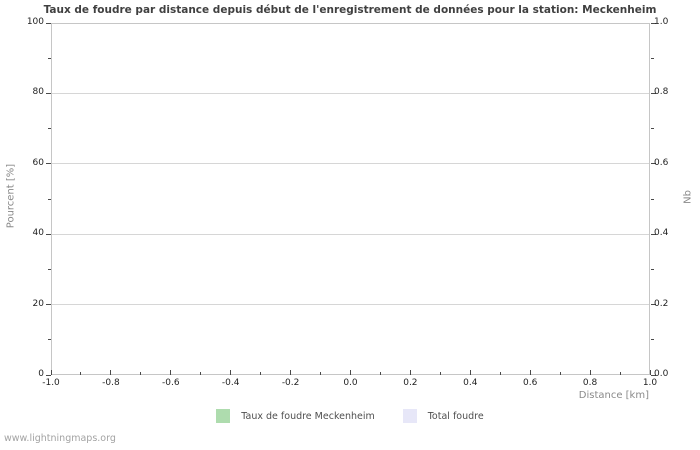 This screenshot has width=700, height=450. Describe the element at coordinates (290, 383) in the screenshot. I see `x-tick-label: -0.2` at that location.